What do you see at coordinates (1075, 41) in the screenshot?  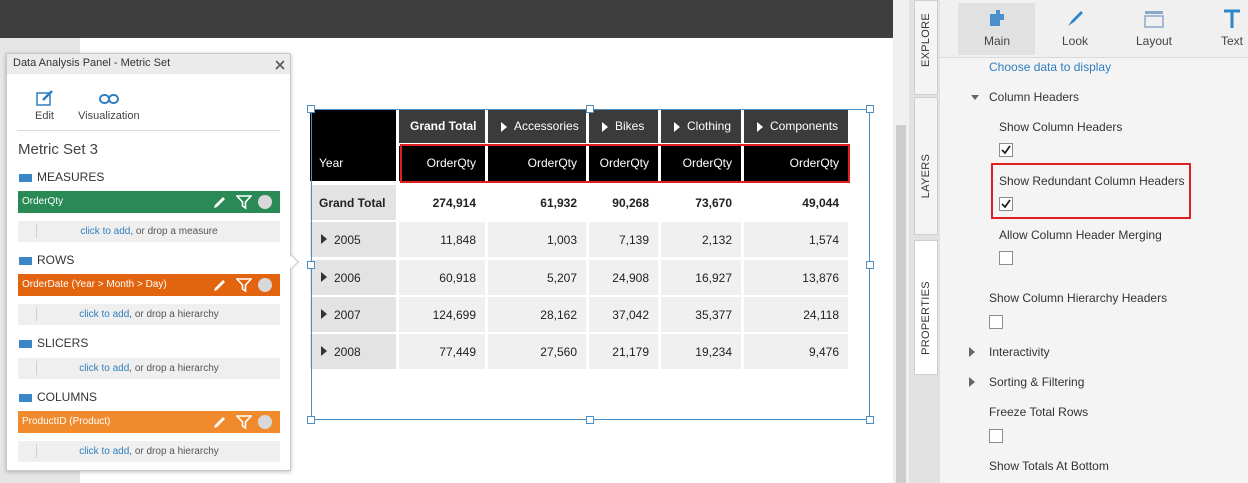 I see `toolbar-button: Look` at bounding box center [1075, 41].